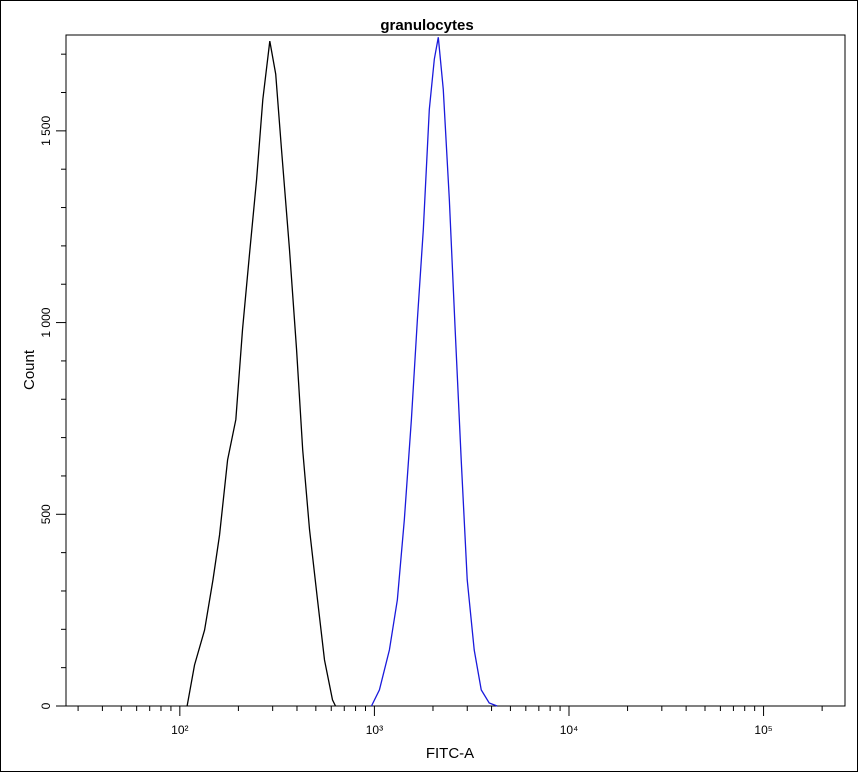 The height and width of the screenshot is (772, 858). Describe the element at coordinates (374, 730) in the screenshot. I see `x-tick-label: 10³` at that location.